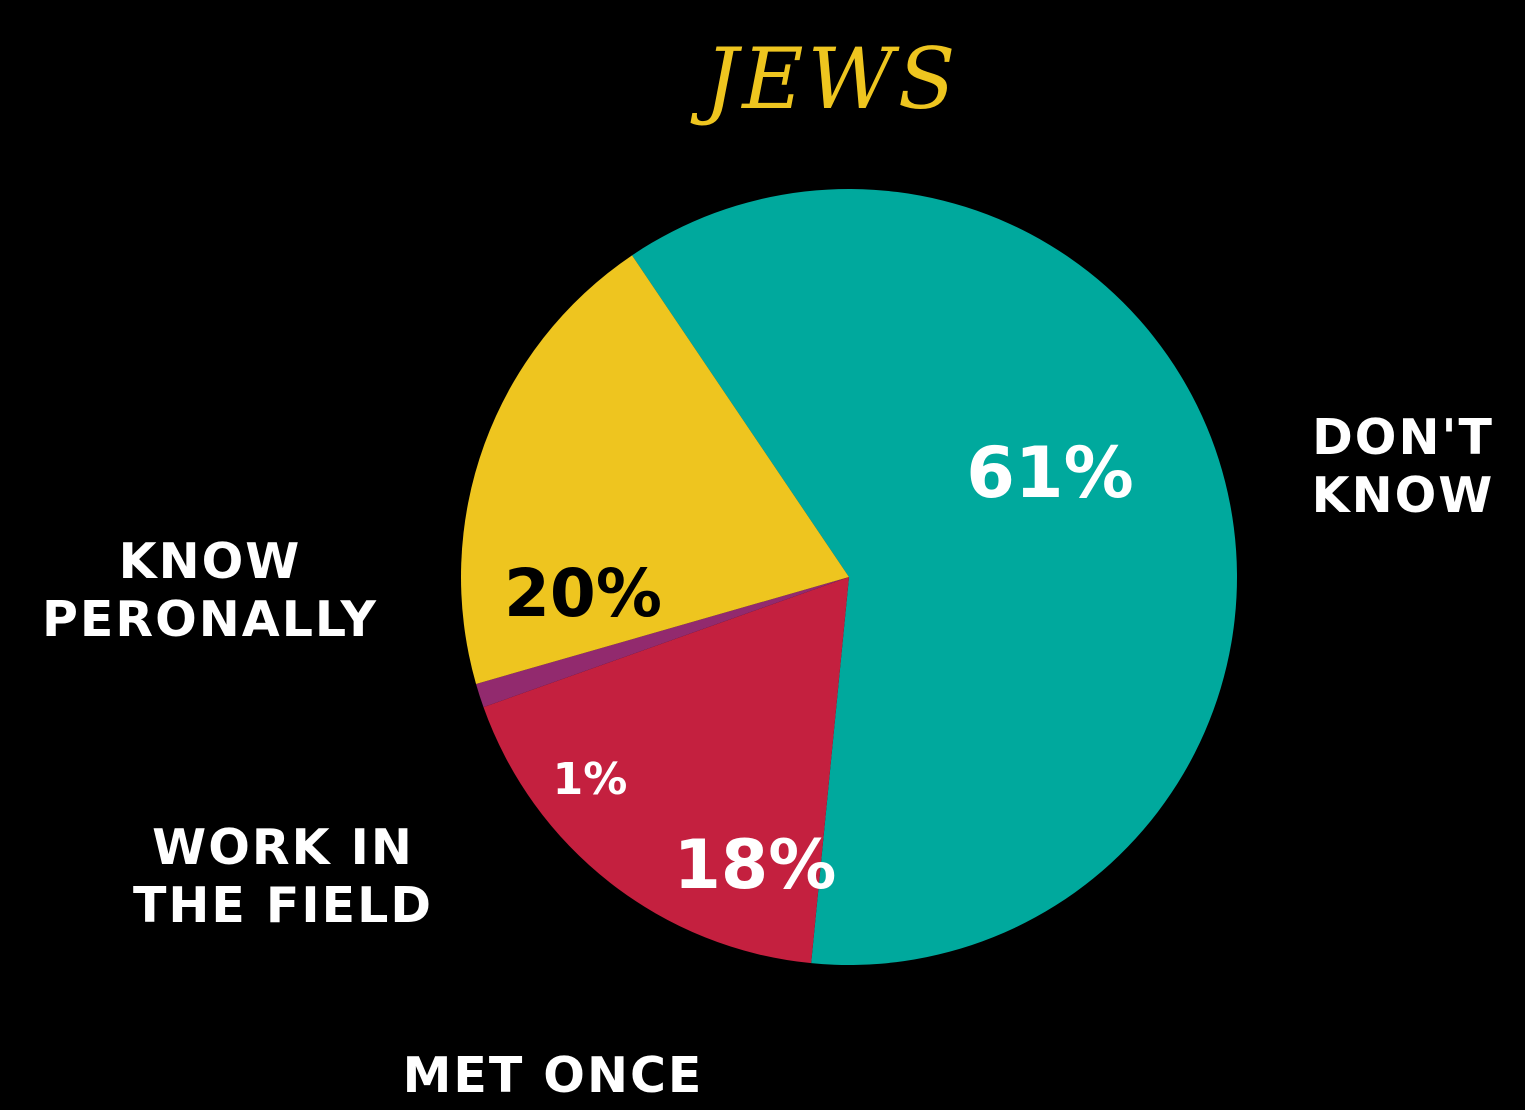 This screenshot has height=1110, width=1525. What do you see at coordinates (1403, 437) in the screenshot?
I see `category-label-line: DON'T` at bounding box center [1403, 437].